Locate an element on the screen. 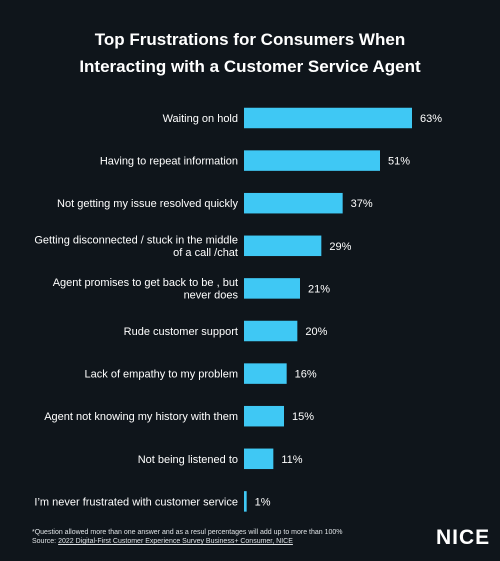 The width and height of the screenshot is (500, 561). category-label-6: Lack of empathy to my problem is located at coordinates (161, 375).